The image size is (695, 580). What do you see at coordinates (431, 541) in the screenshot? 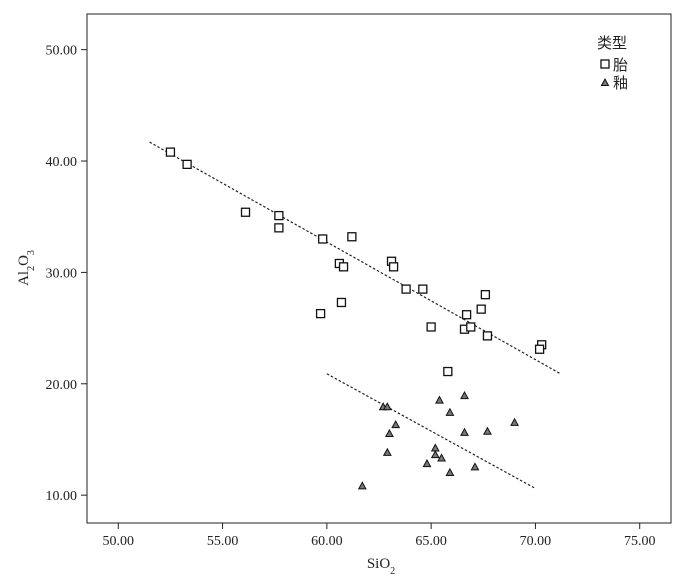
I see `x-tick-label: 65.00` at bounding box center [431, 541].